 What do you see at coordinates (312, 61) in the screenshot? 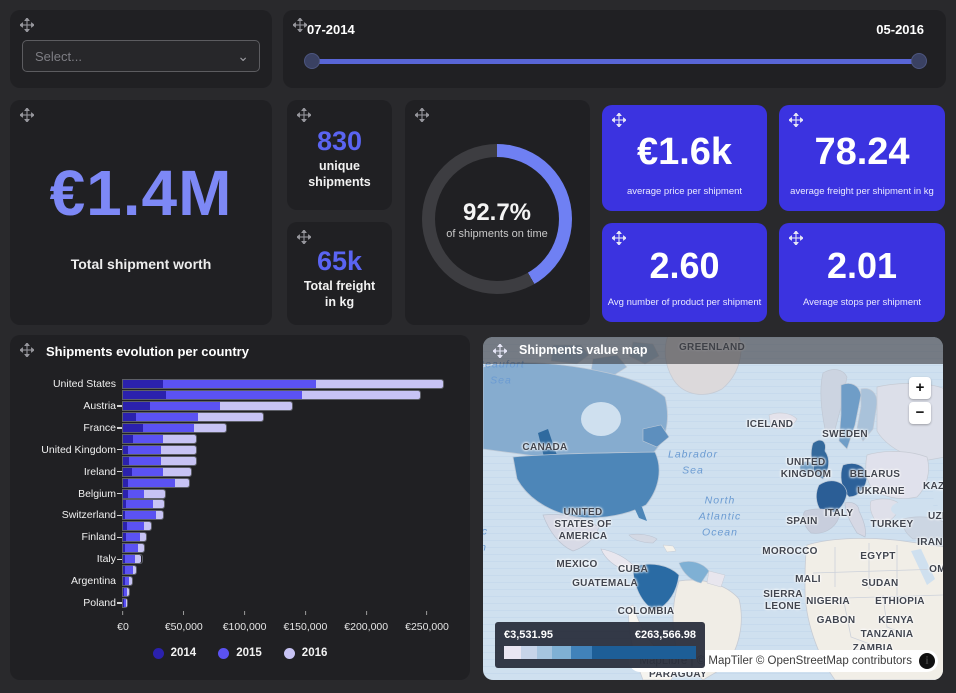
I see `slider-handle-start` at bounding box center [312, 61].